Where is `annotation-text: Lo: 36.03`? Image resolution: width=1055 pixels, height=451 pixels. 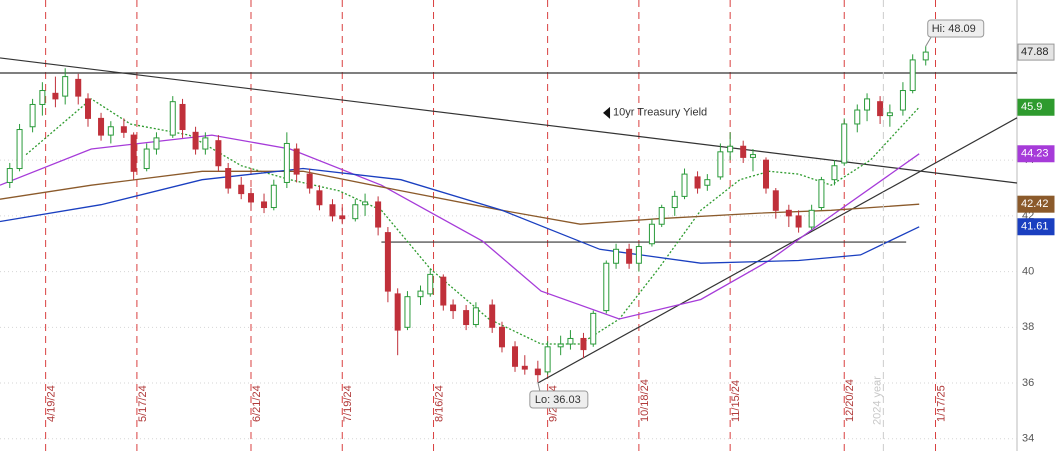 annotation-text: Lo: 36.03 is located at coordinates (558, 400).